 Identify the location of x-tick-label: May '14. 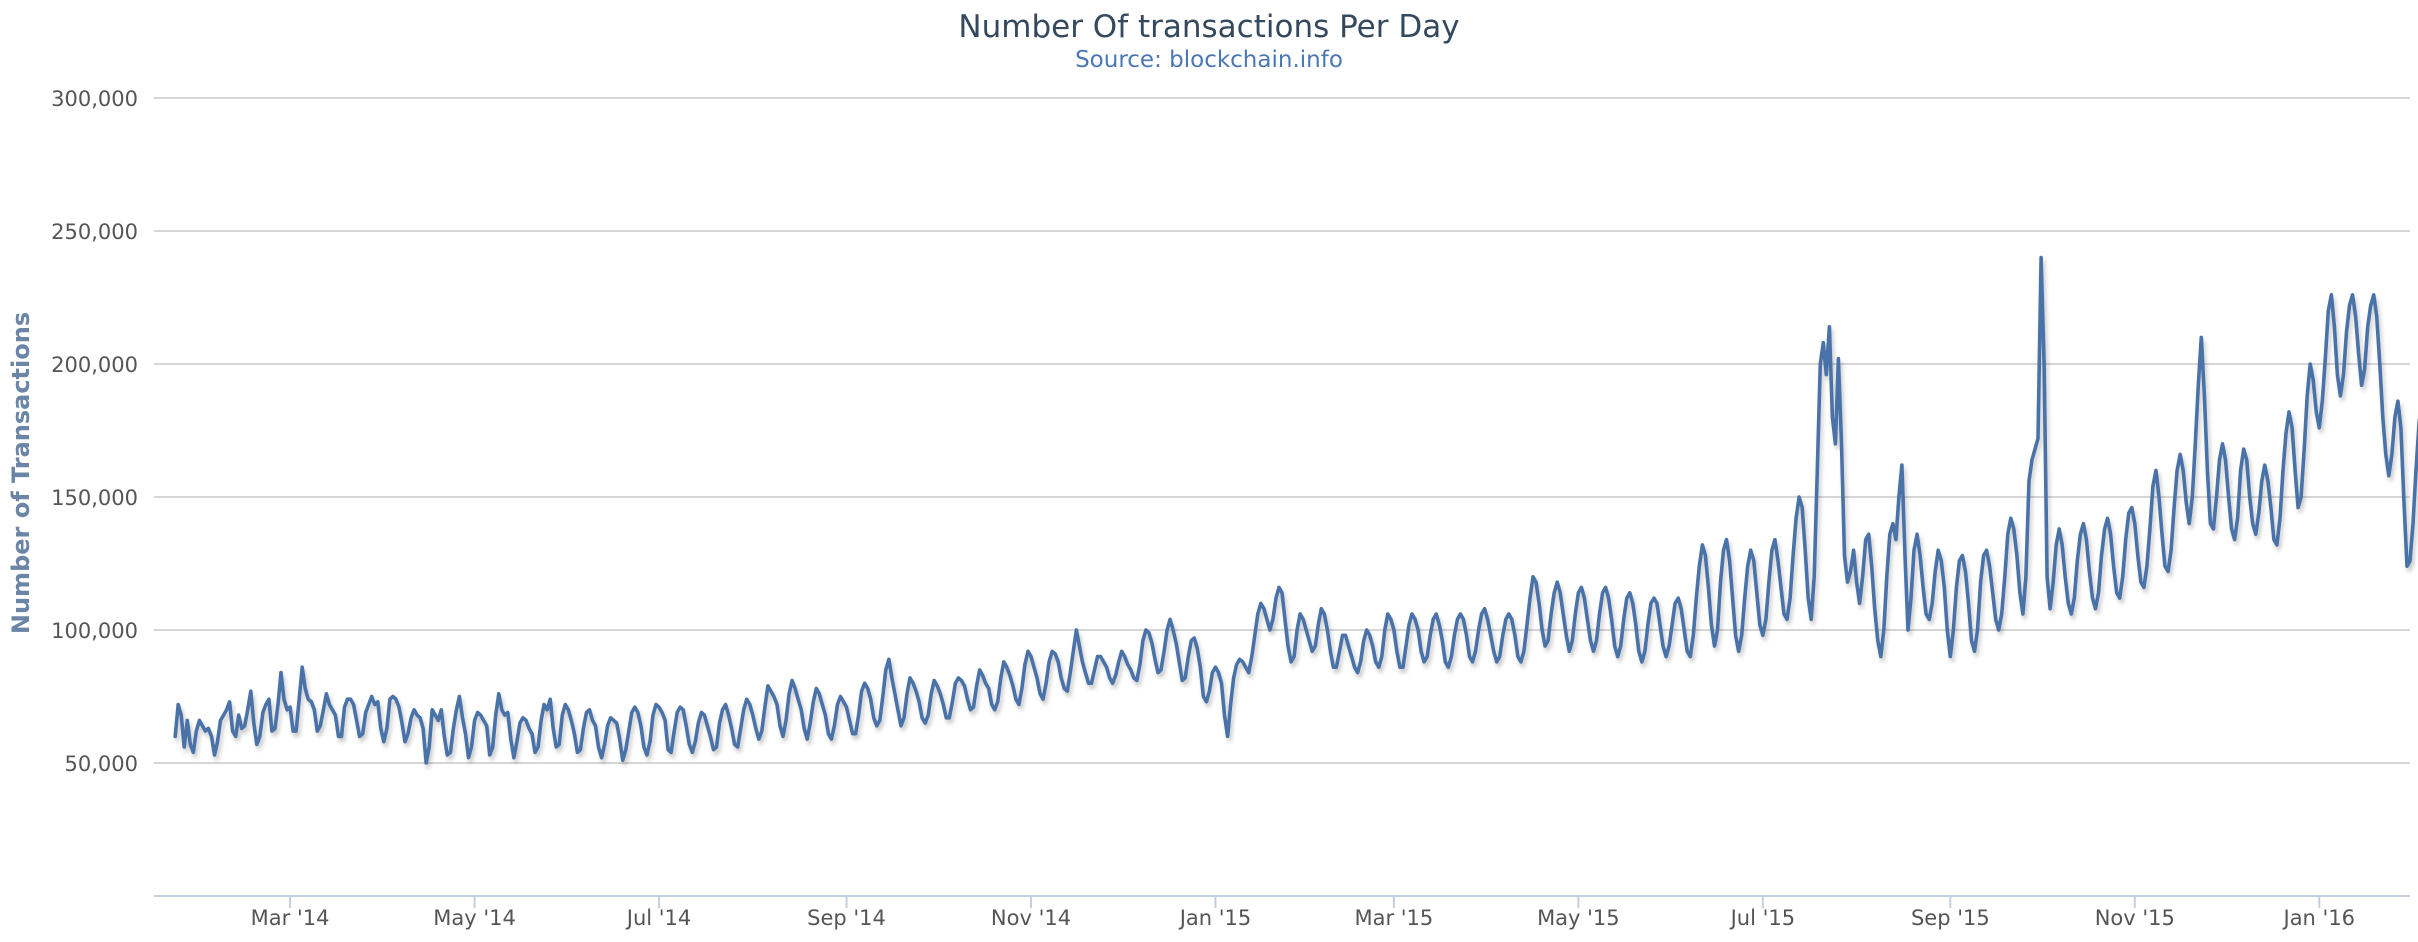
(474, 918).